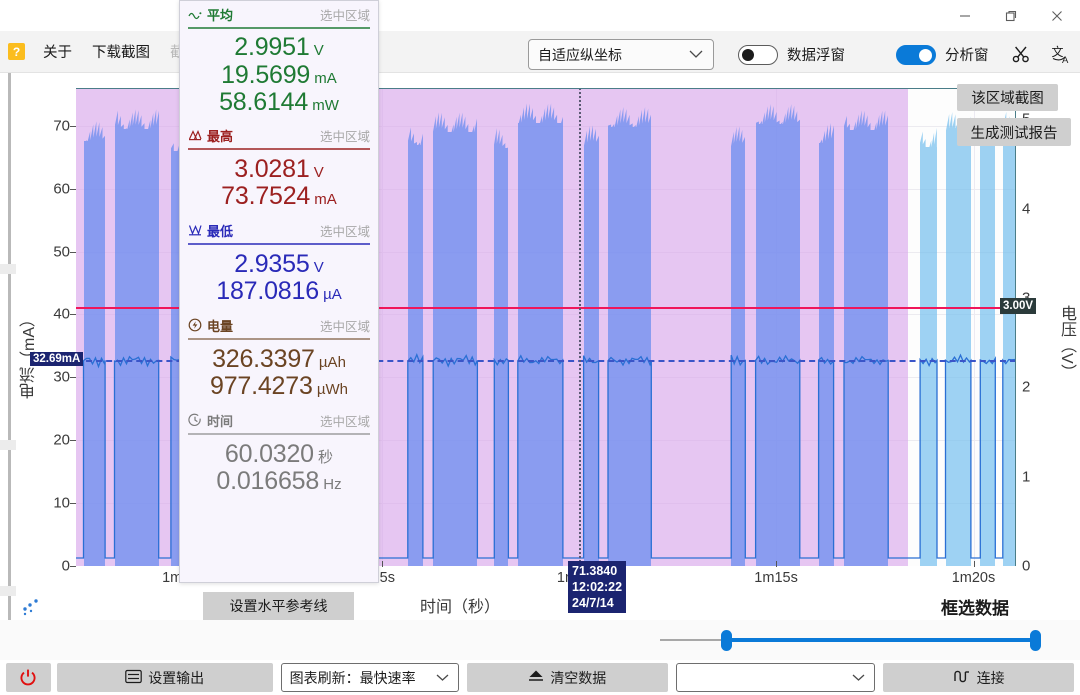 This screenshot has width=1080, height=695. What do you see at coordinates (1014, 132) in the screenshot?
I see `generate-report-button: 生成测试报告` at bounding box center [1014, 132].